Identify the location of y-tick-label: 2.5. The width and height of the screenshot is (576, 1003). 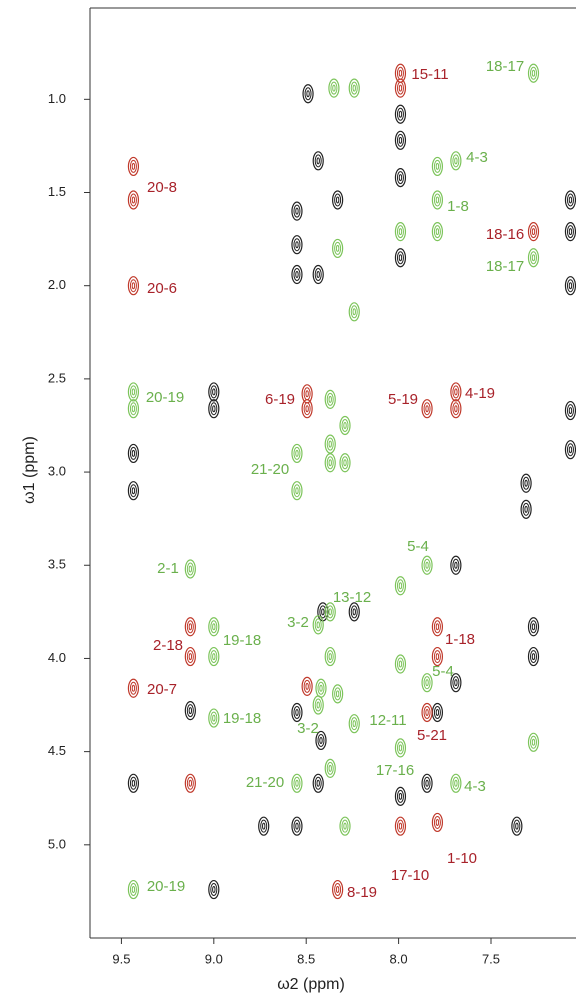
(57, 377).